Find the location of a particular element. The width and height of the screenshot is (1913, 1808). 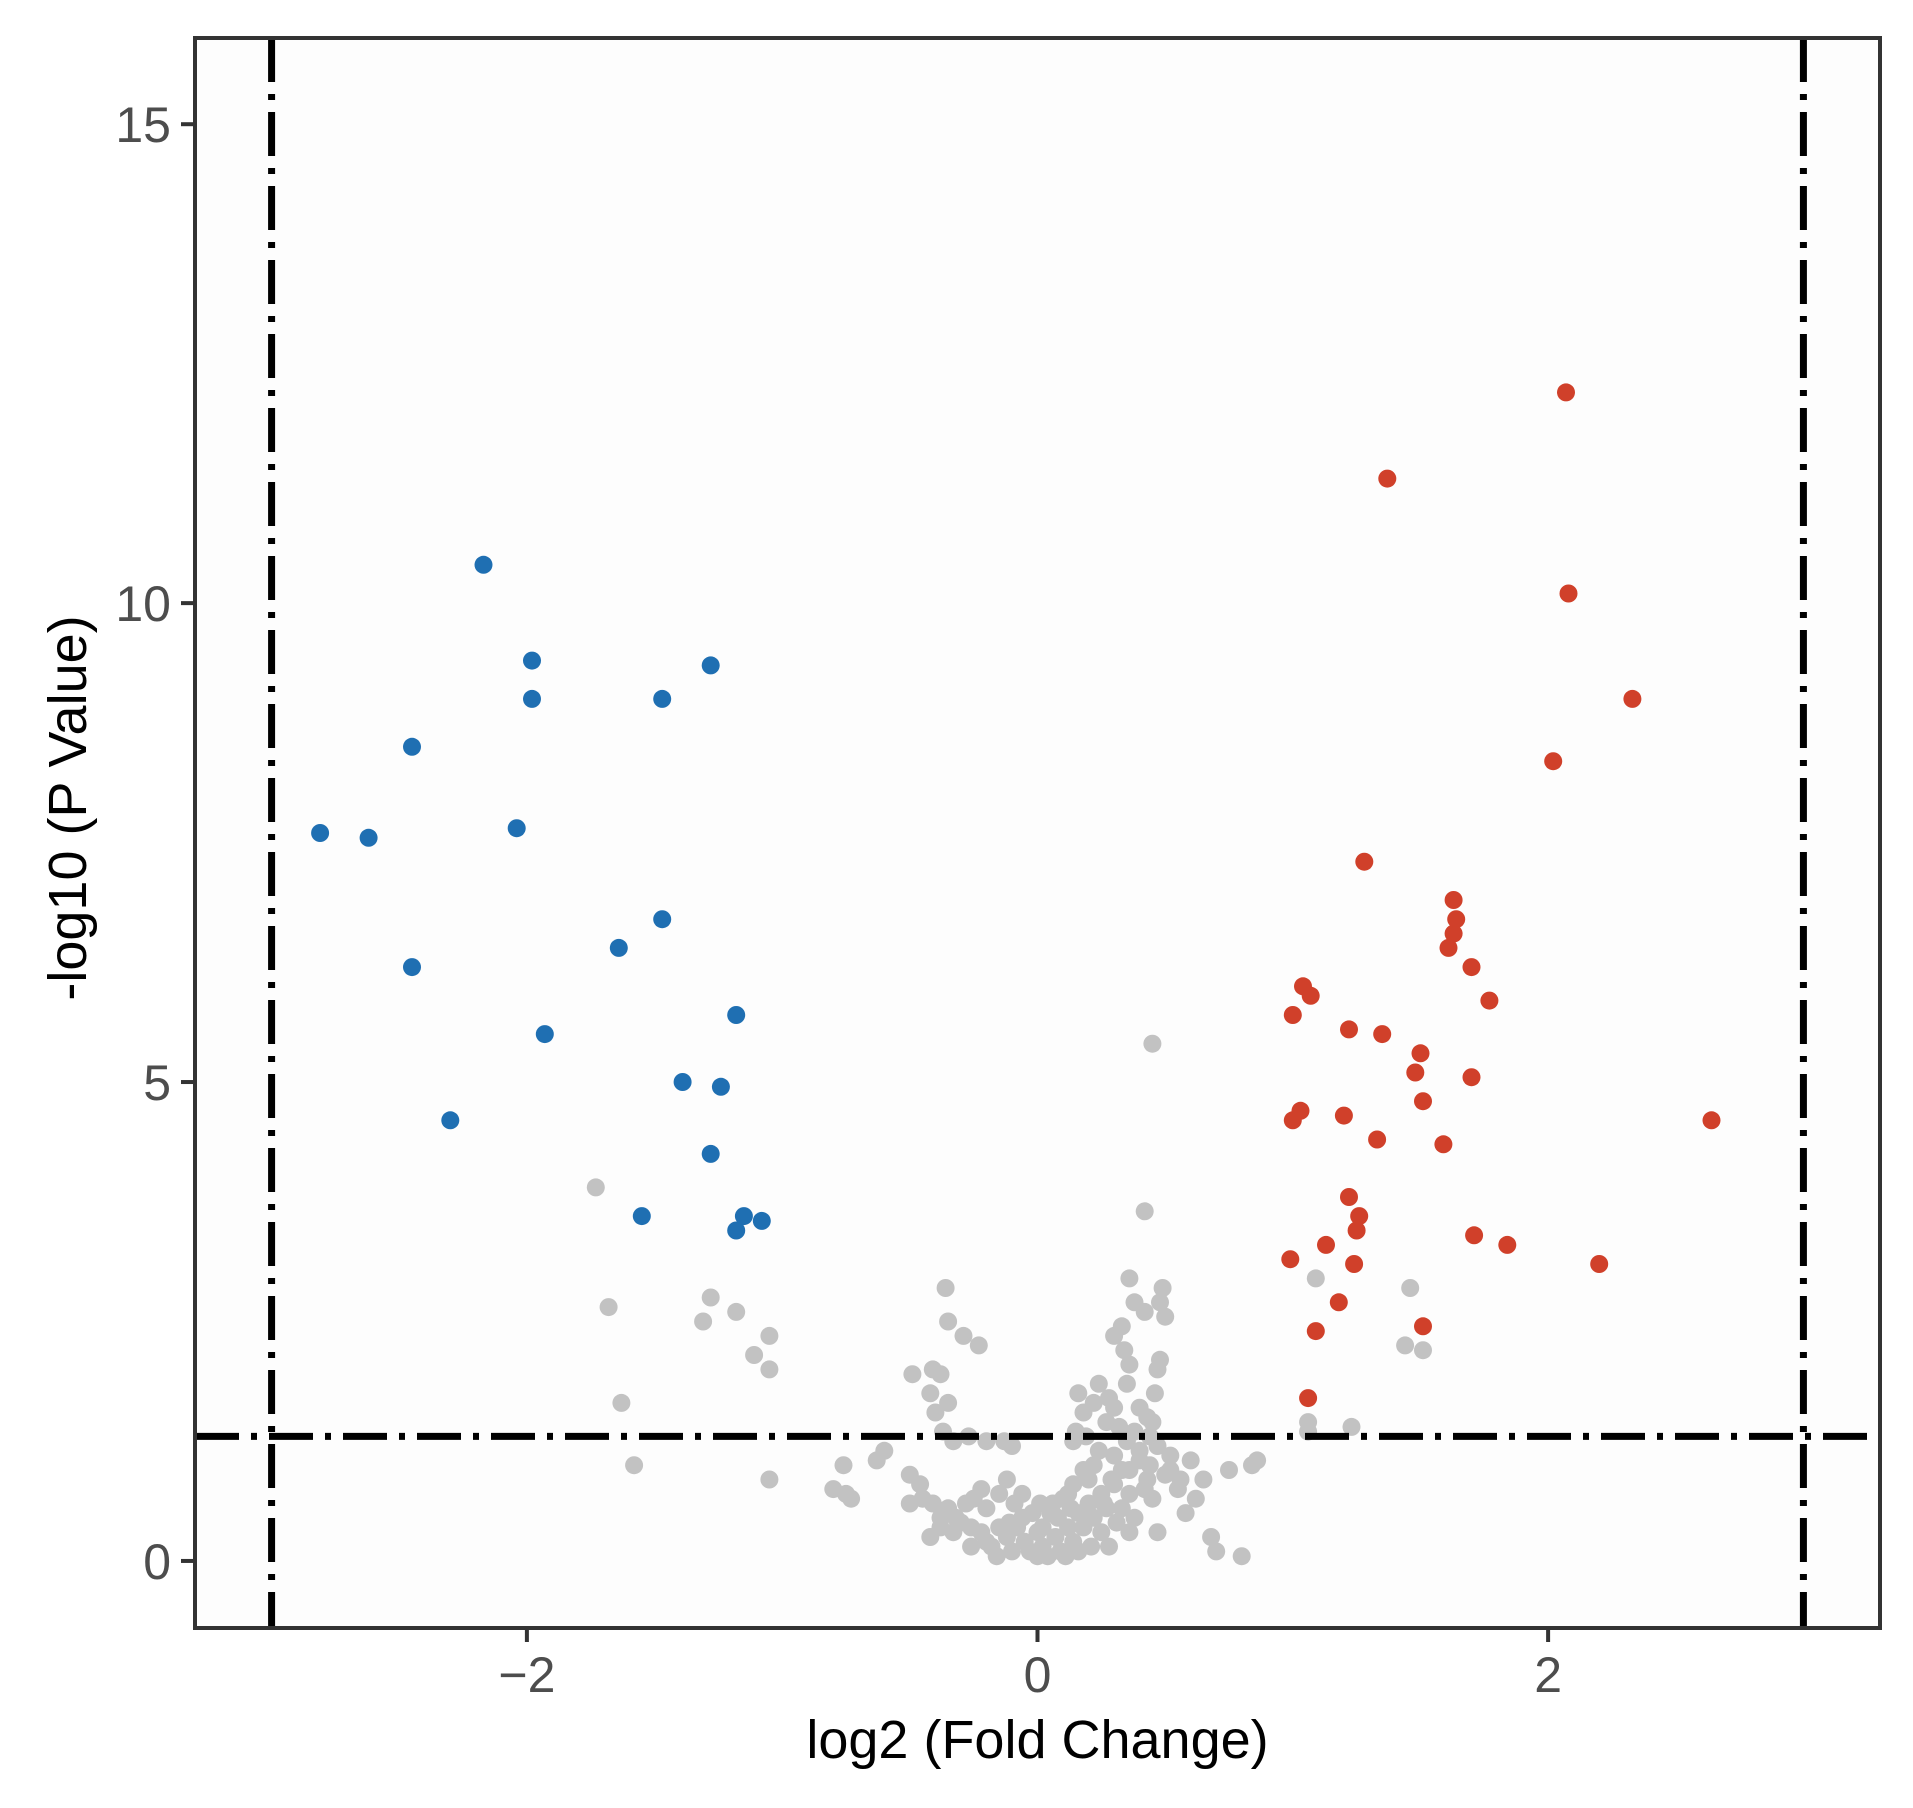

x-tick-label: 0 is located at coordinates (1038, 1675).